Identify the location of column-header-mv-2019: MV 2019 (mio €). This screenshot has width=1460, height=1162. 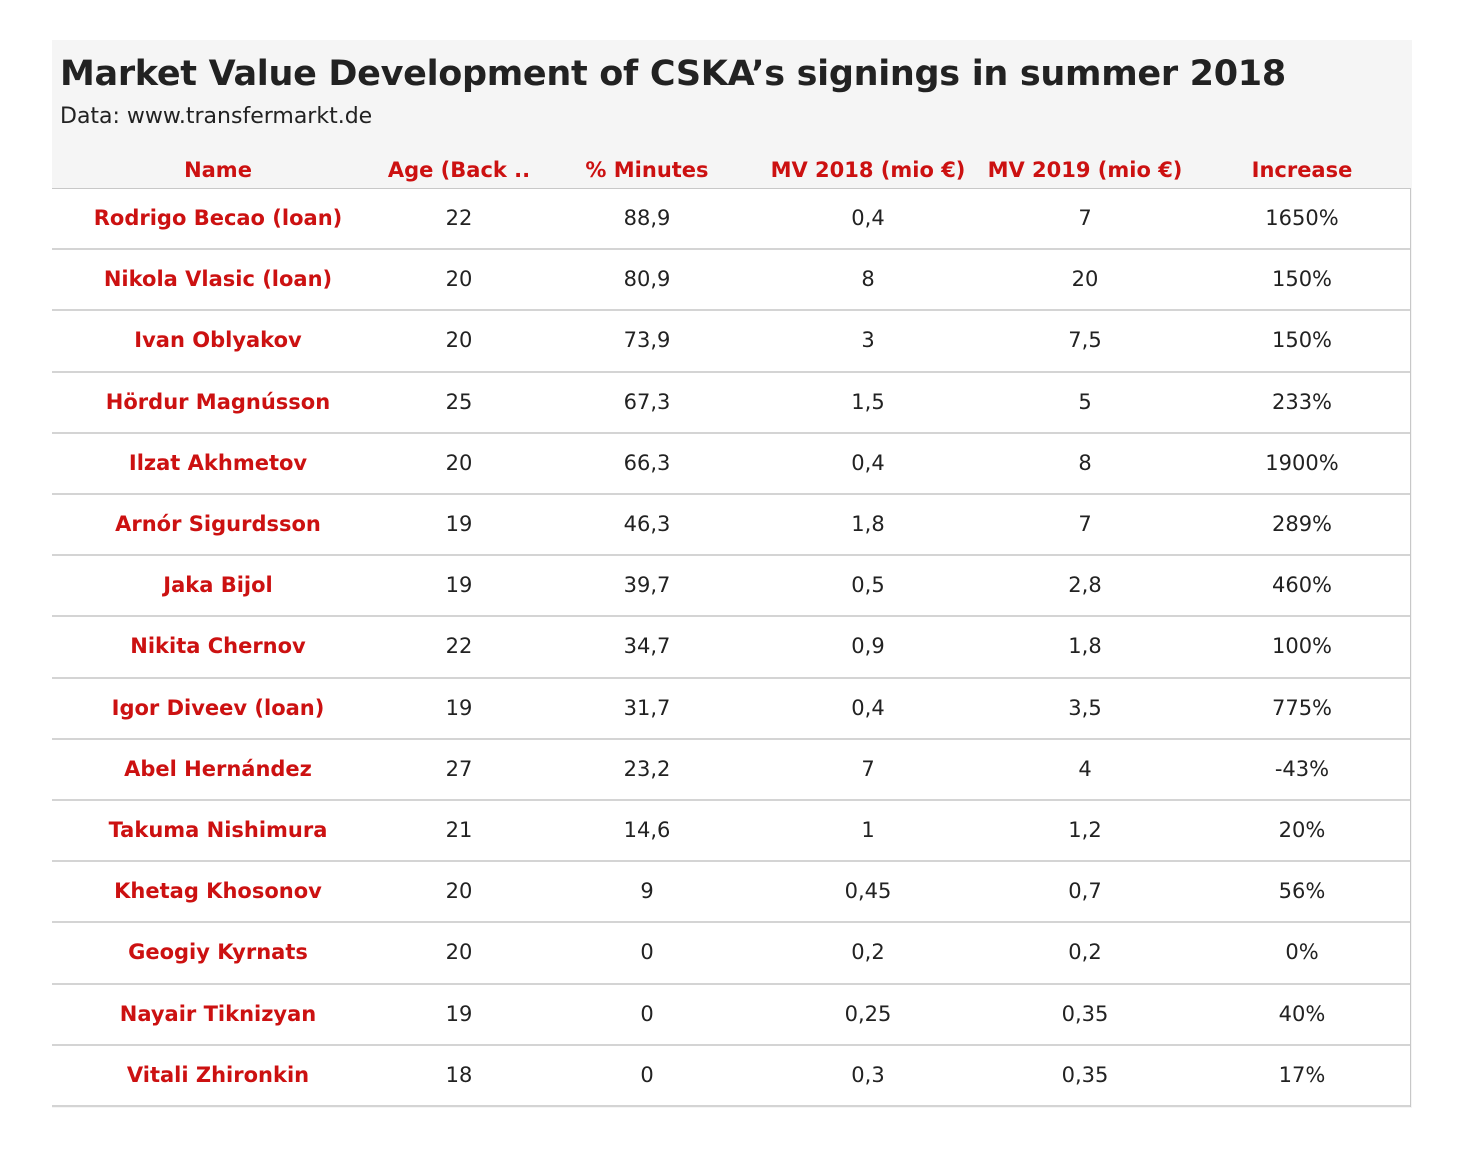
(1085, 170).